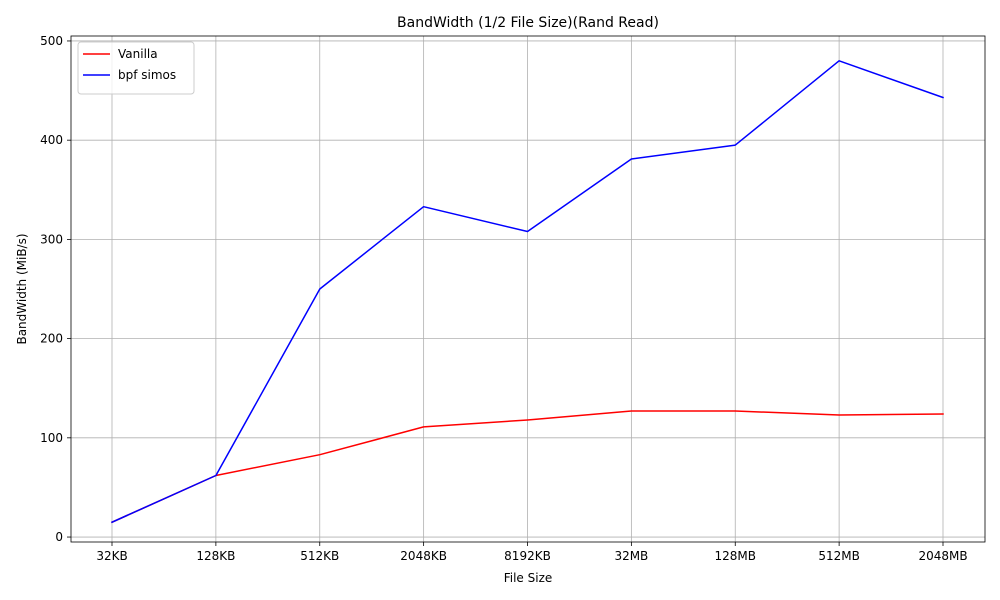  I want to click on legend: Vanilla bpf simos, so click(136, 68).